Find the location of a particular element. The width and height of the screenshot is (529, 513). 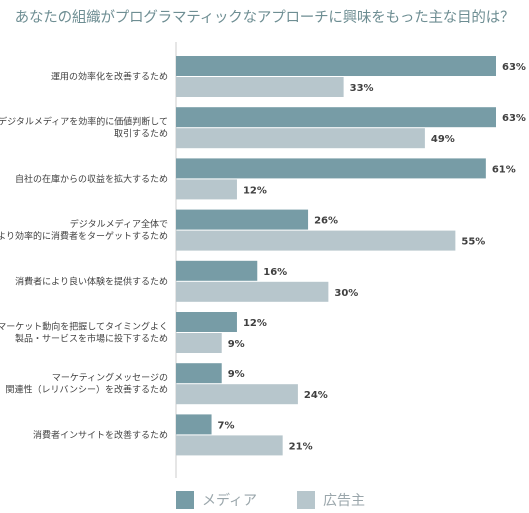

value-label-media-5: 16% is located at coordinates (275, 272).